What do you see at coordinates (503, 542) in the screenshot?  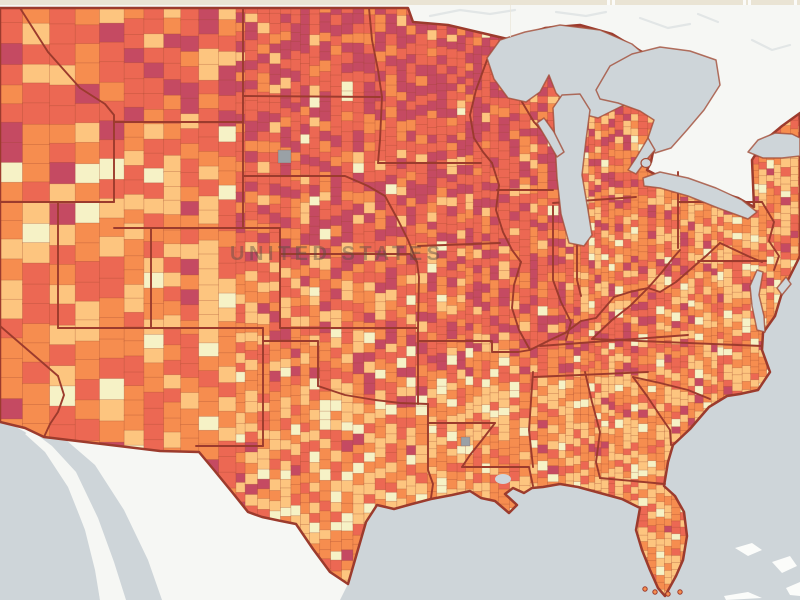 I see `gulf-of-mexico` at bounding box center [503, 542].